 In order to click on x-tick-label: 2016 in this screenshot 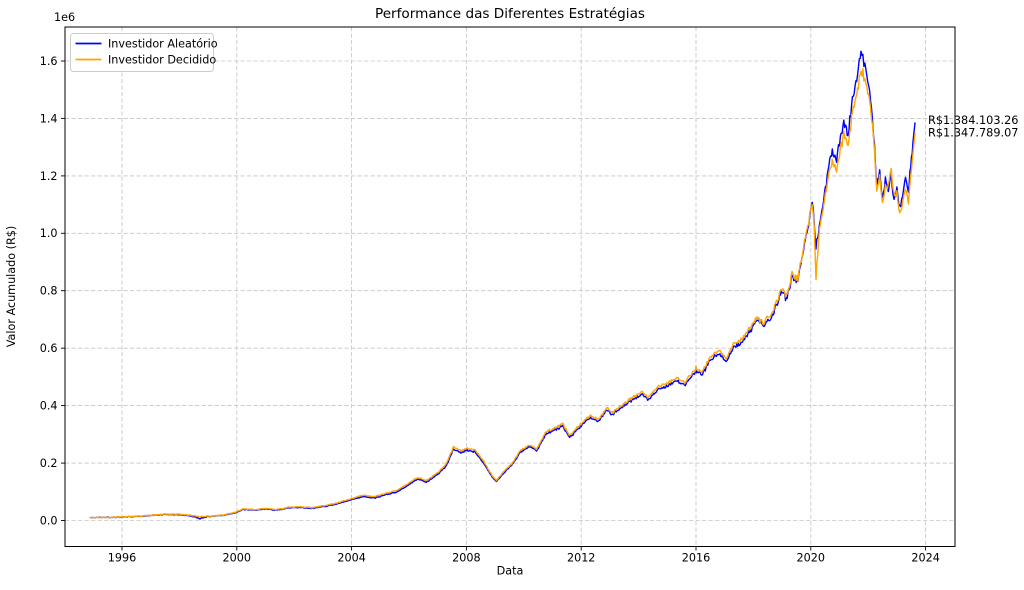, I will do `click(696, 558)`.